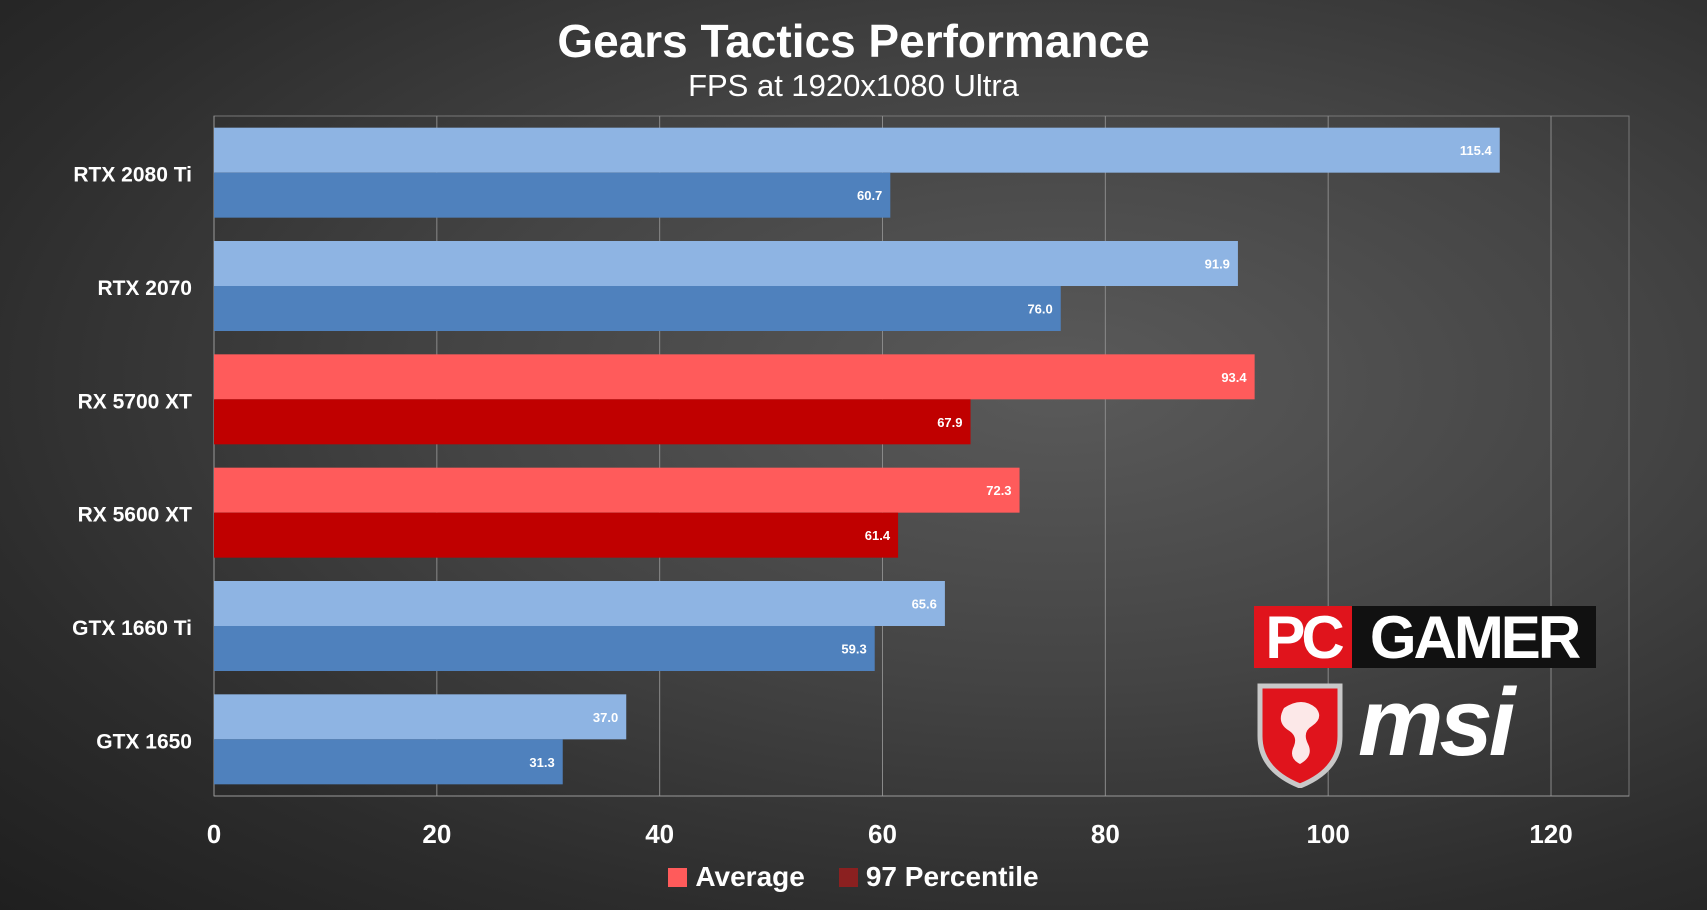 The image size is (1707, 910). What do you see at coordinates (678, 877) in the screenshot?
I see `legend-swatch-average` at bounding box center [678, 877].